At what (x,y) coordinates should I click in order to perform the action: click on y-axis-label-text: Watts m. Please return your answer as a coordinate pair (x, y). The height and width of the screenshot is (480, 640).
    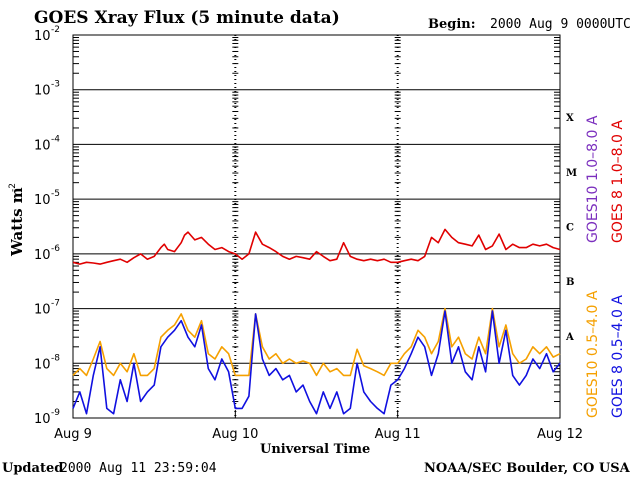
    Looking at the image, I should click on (17, 222).